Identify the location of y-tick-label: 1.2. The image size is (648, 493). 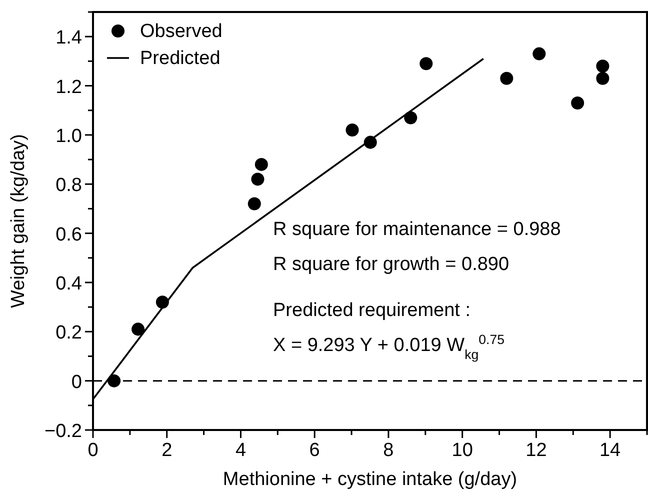
(69, 87).